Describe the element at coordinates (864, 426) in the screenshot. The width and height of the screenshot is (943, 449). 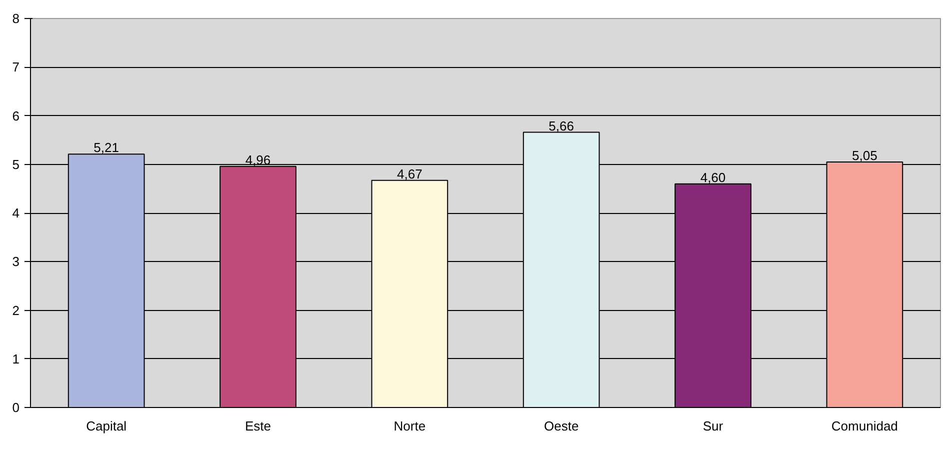
I see `x-tick-label: Comunidad` at that location.